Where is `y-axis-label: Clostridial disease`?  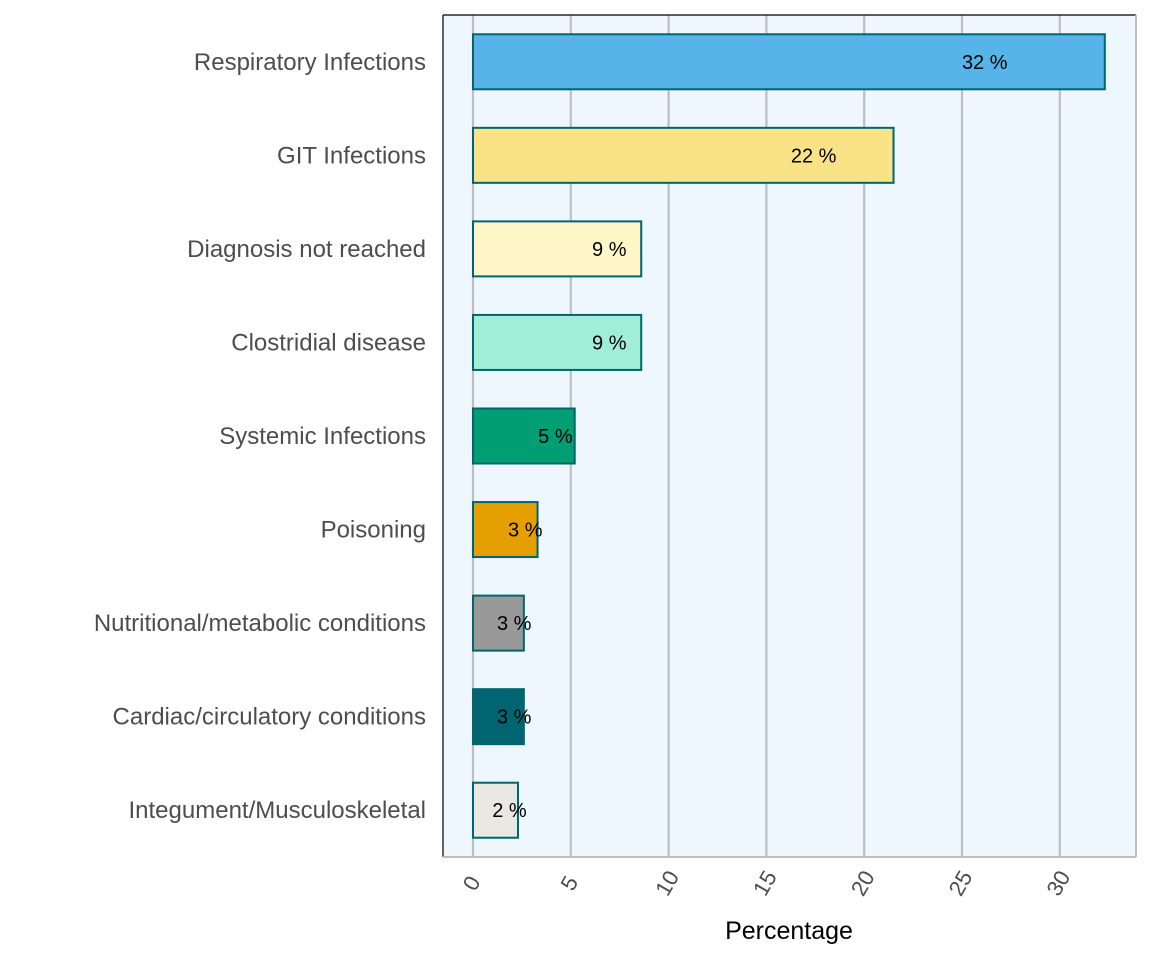
y-axis-label: Clostridial disease is located at coordinates (328, 342).